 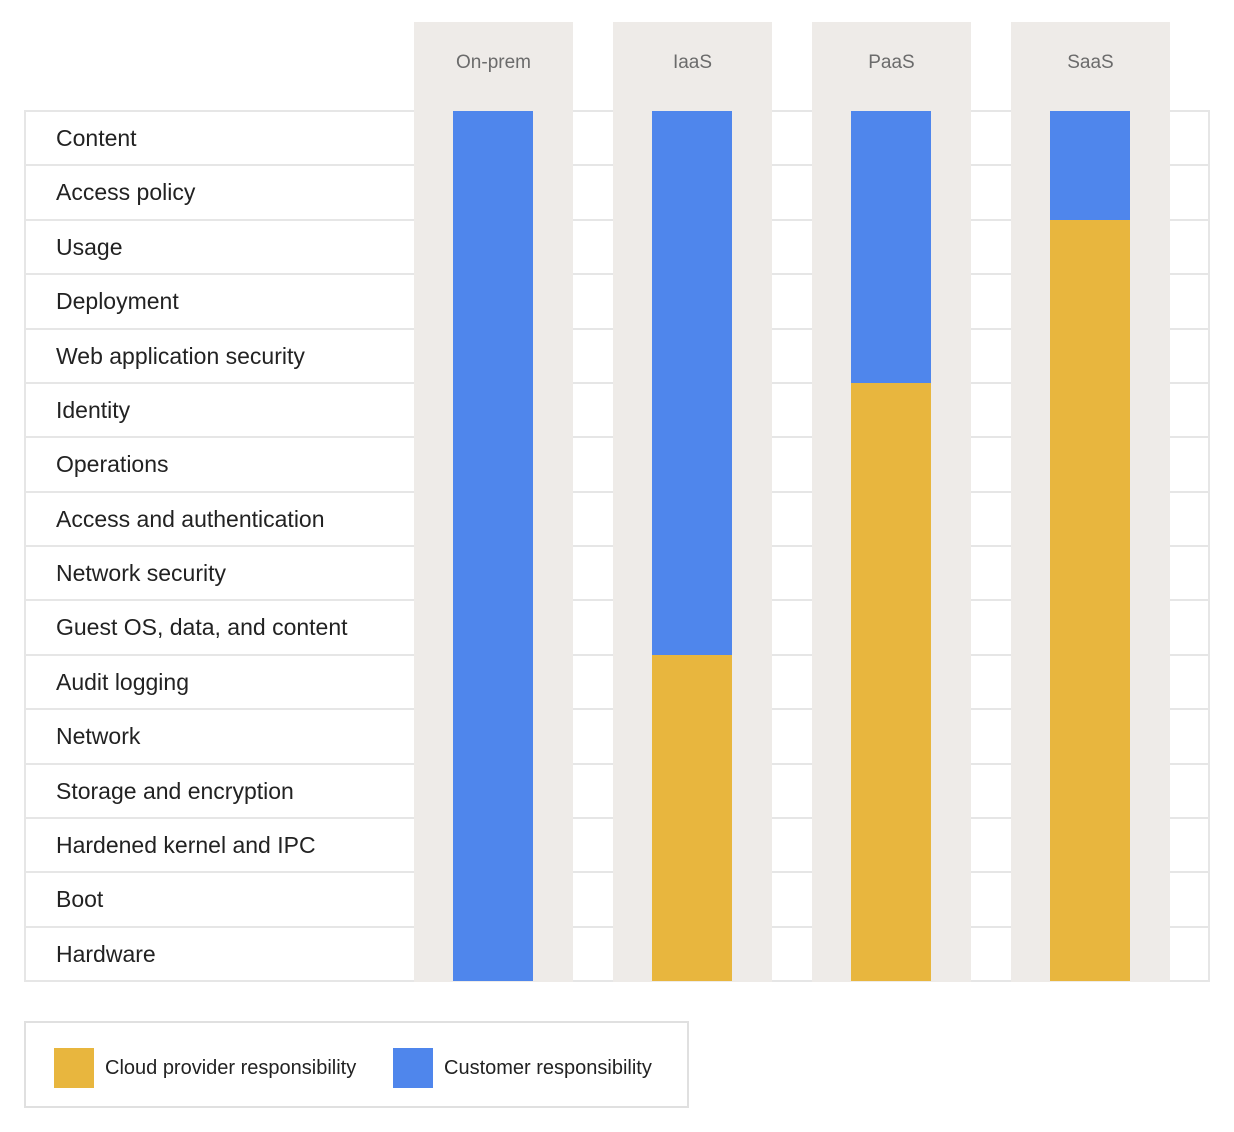 I want to click on row-label: Deployment, so click(x=117, y=301).